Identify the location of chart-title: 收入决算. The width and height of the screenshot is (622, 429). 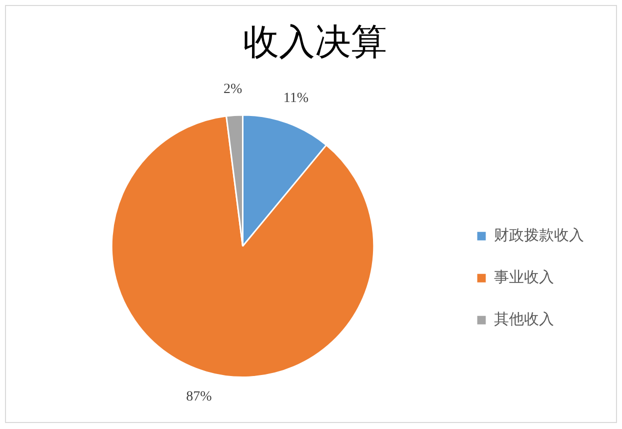
(315, 42).